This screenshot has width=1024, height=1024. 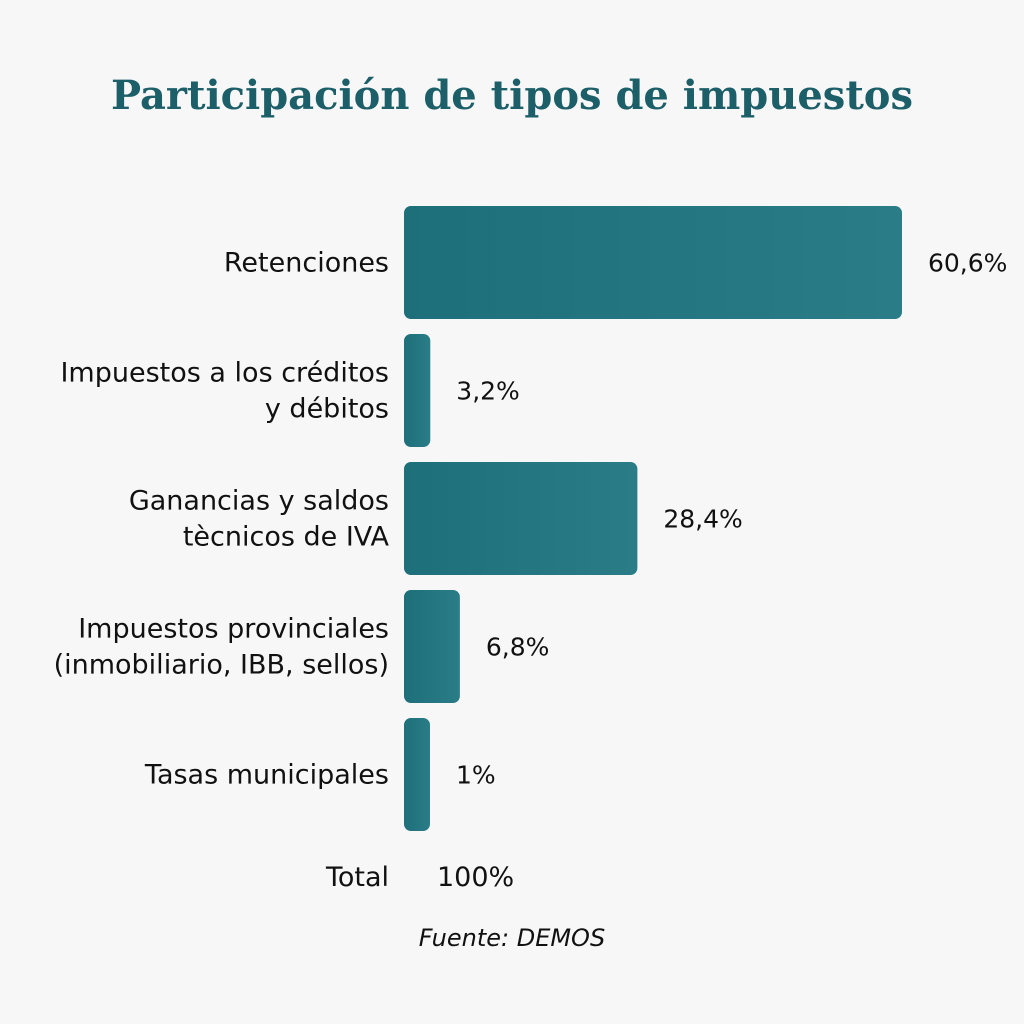 What do you see at coordinates (327, 409) in the screenshot?
I see `category-label-line: y débitos` at bounding box center [327, 409].